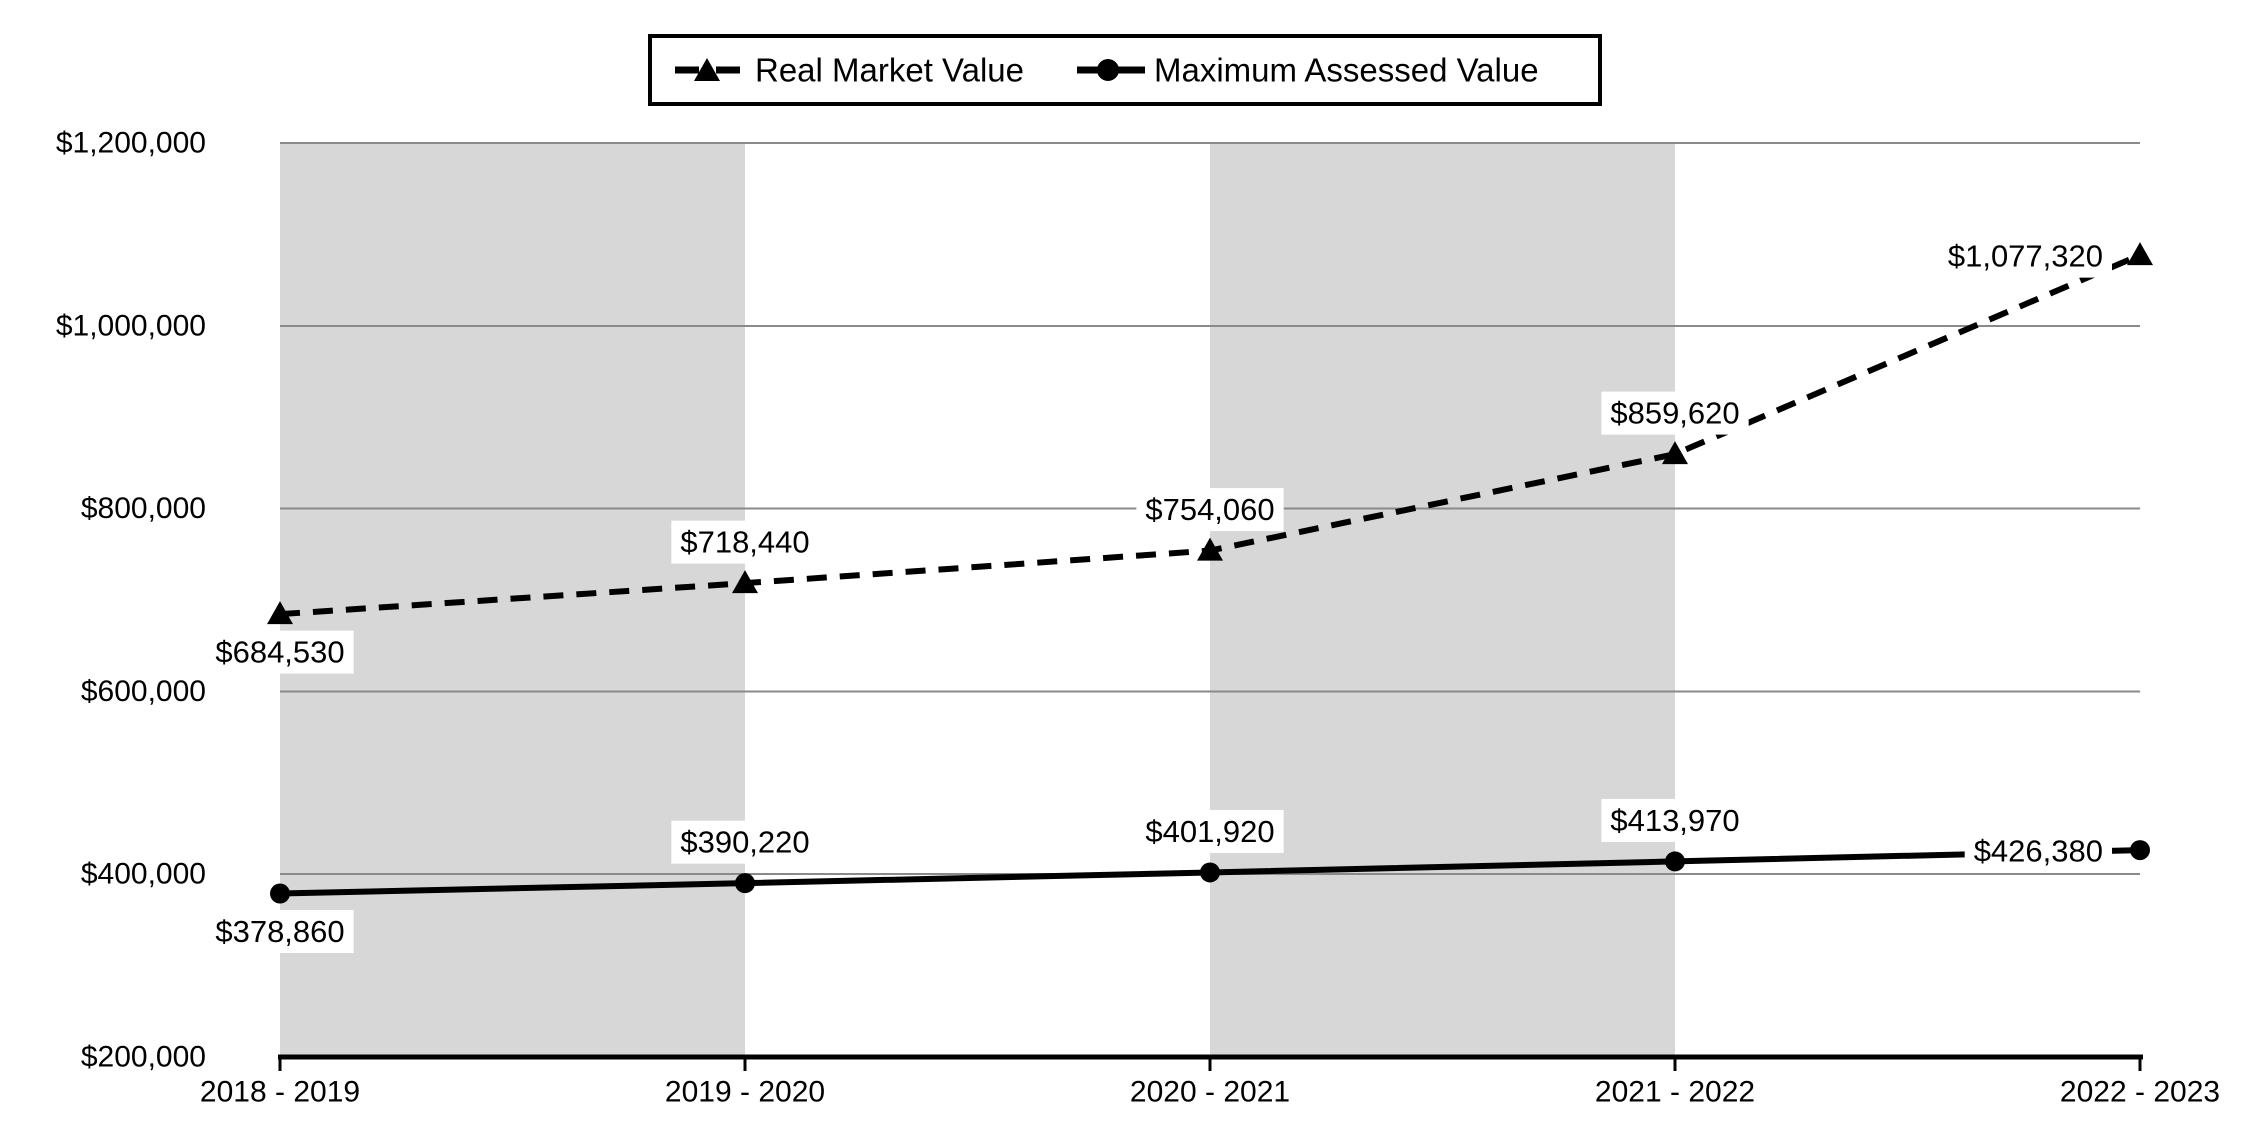  Describe the element at coordinates (2140, 1092) in the screenshot. I see `x-axis-tick-label: 2022 - 2023` at that location.